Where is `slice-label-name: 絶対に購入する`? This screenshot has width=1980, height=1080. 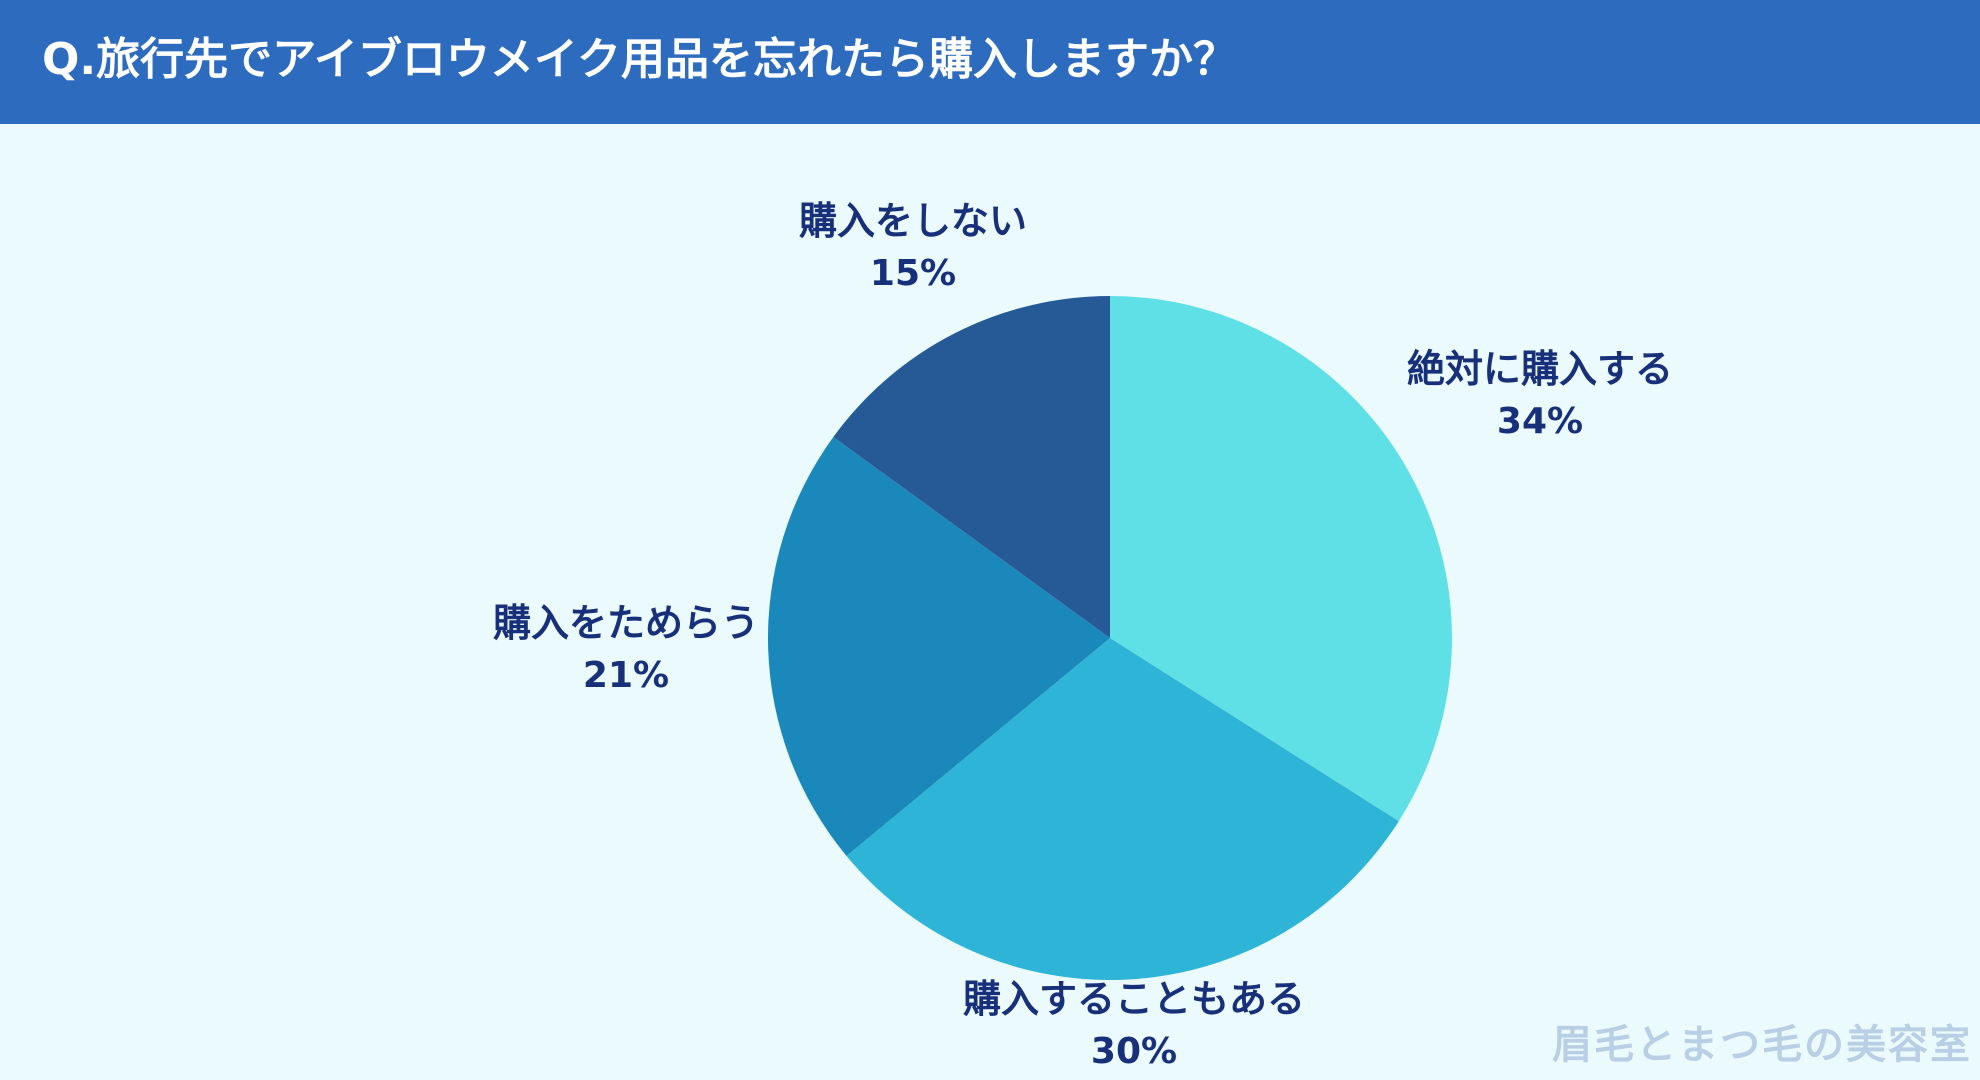 slice-label-name: 絶対に購入する is located at coordinates (1540, 369).